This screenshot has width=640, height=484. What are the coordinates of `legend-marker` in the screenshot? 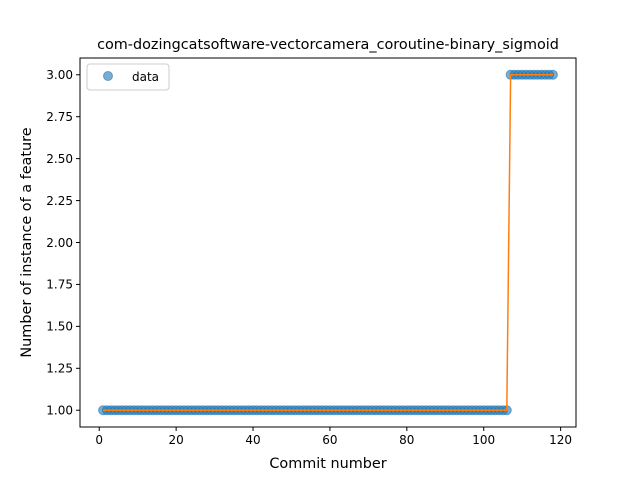 It's located at (108, 76).